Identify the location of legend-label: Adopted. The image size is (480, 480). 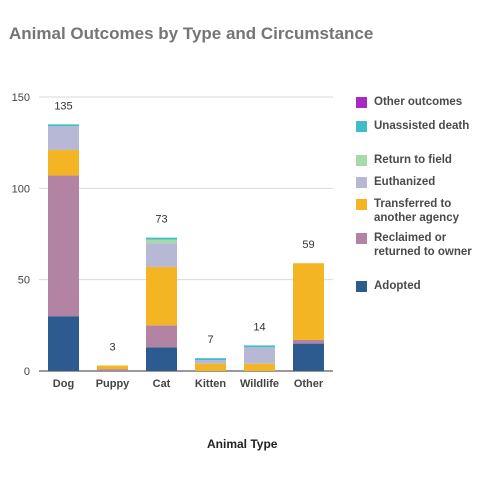
(397, 286).